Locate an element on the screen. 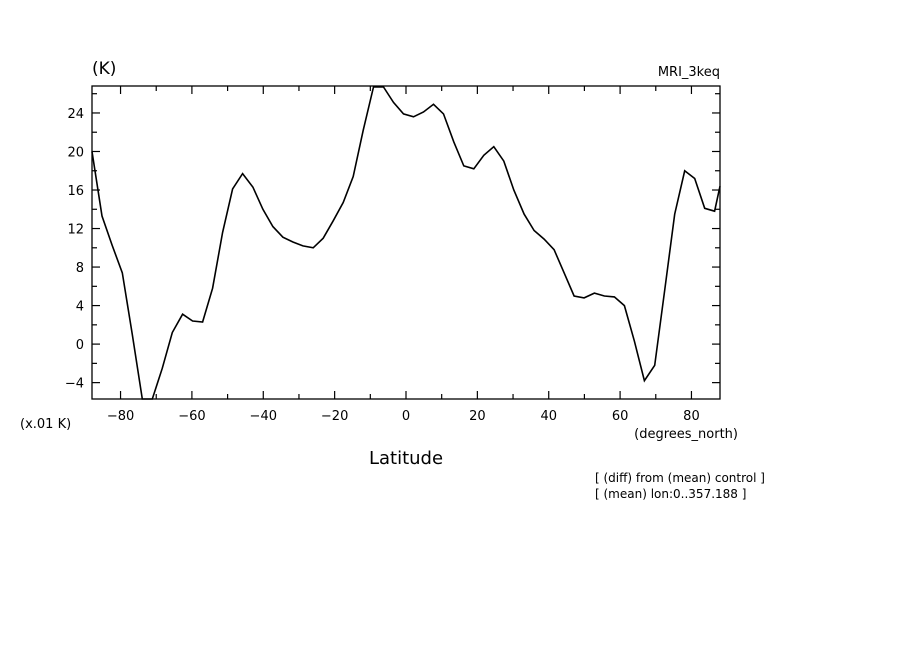 The width and height of the screenshot is (904, 654). x-tick-label: 80 is located at coordinates (691, 416).